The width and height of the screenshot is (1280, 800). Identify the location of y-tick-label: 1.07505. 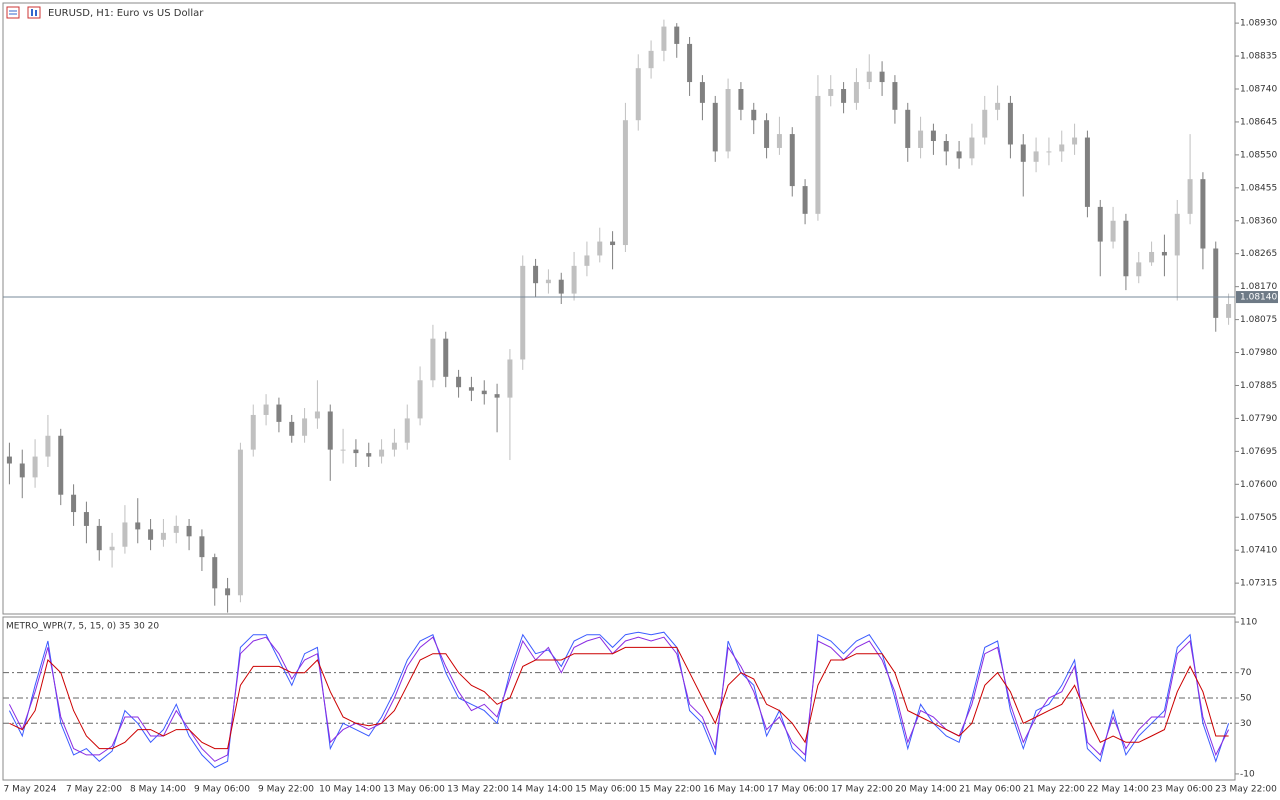
(1258, 518).